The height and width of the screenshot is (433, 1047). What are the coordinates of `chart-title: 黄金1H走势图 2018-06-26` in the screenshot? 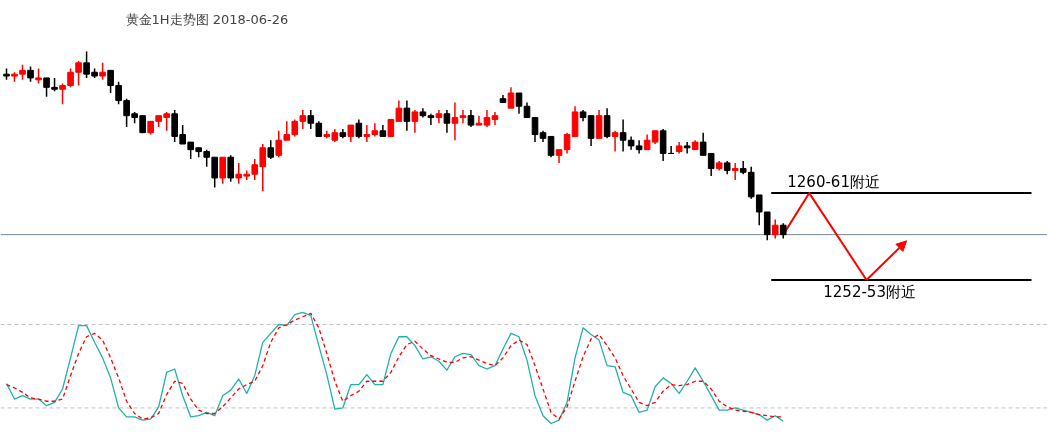 It's located at (207, 19).